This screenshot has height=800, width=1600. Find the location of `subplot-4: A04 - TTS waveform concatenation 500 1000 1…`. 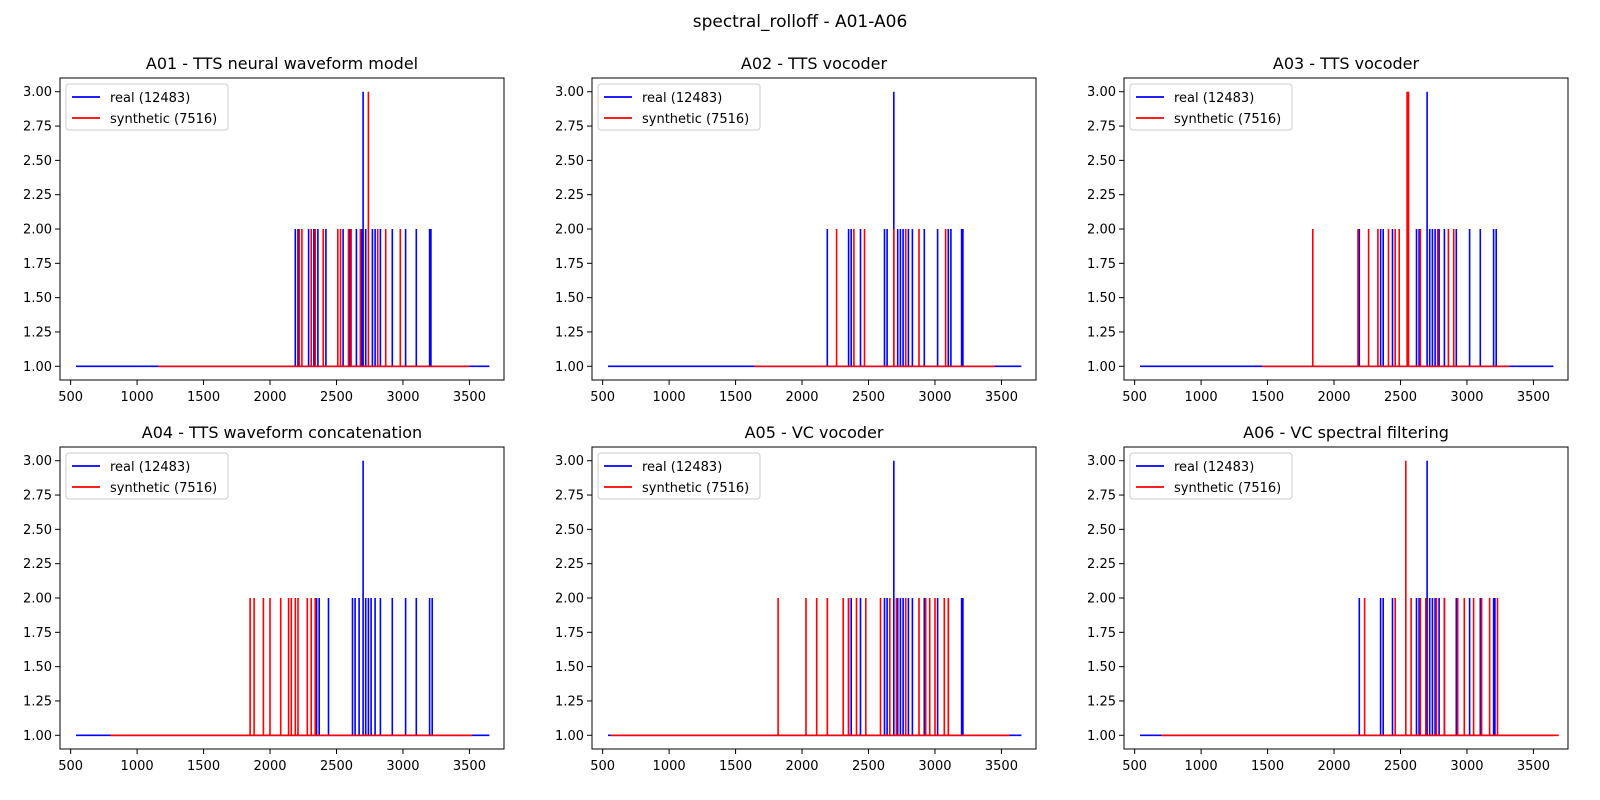

subplot-4: A04 - TTS waveform concatenation 500 1000 1… is located at coordinates (264, 598).